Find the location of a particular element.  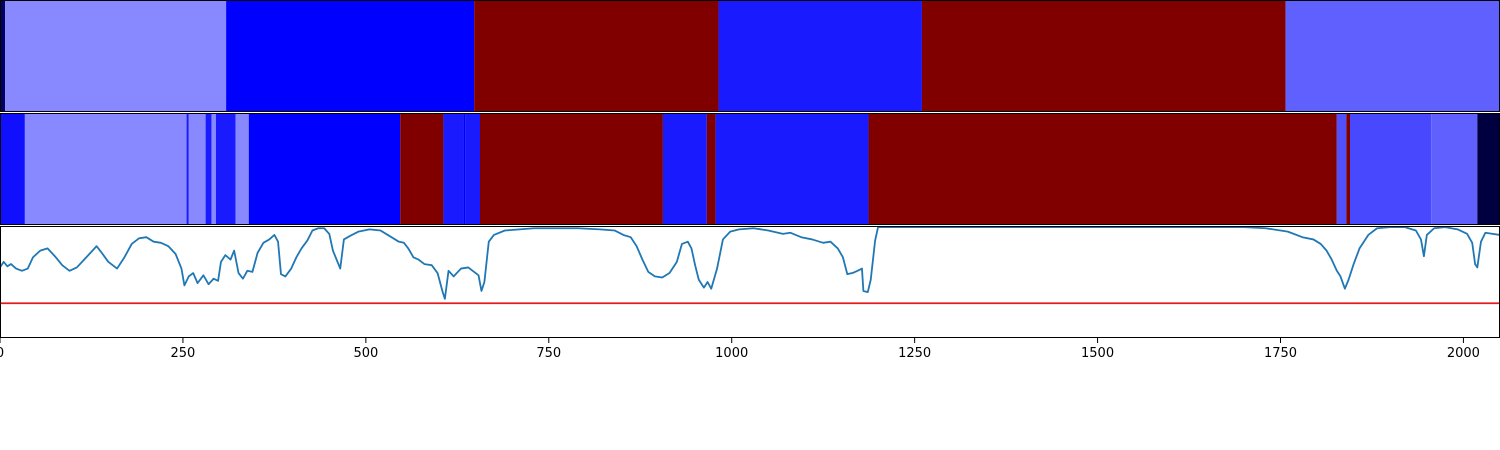

x-axis: 0 250 500 750 1000 1250 1500 1750 2000 is located at coordinates (740, 349).